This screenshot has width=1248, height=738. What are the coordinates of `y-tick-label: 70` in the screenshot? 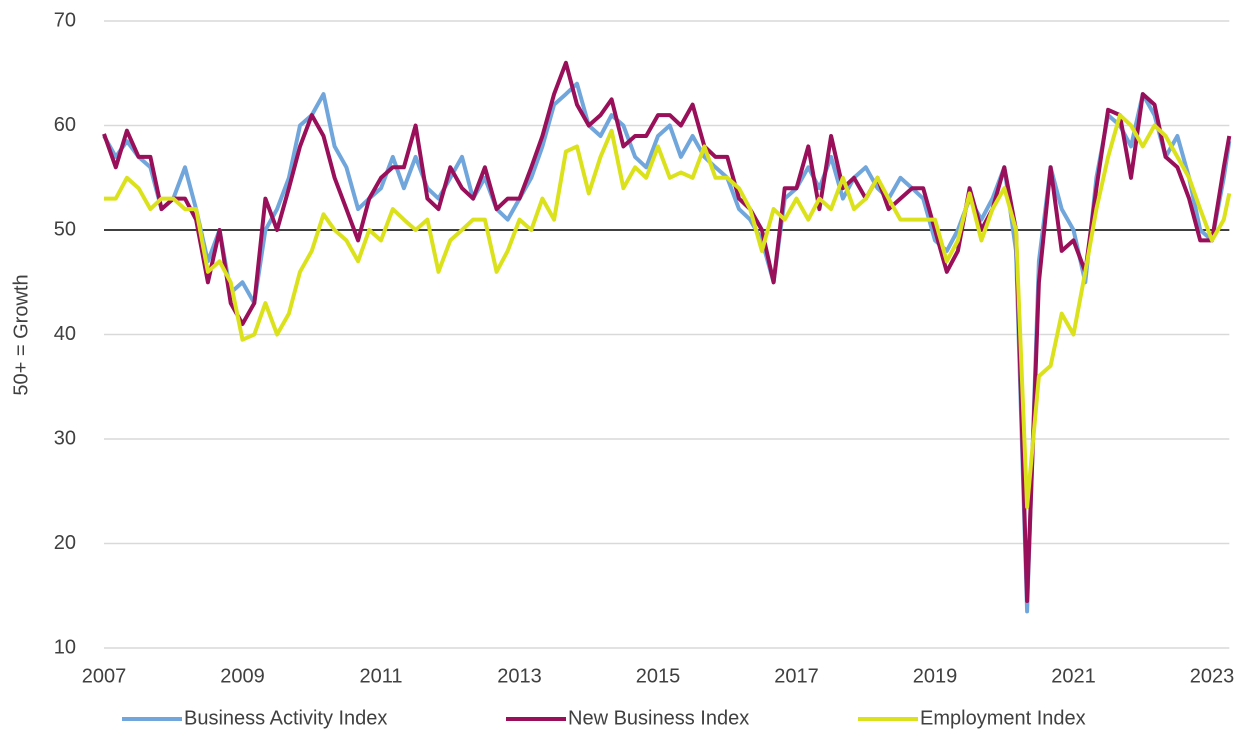 It's located at (65, 20).